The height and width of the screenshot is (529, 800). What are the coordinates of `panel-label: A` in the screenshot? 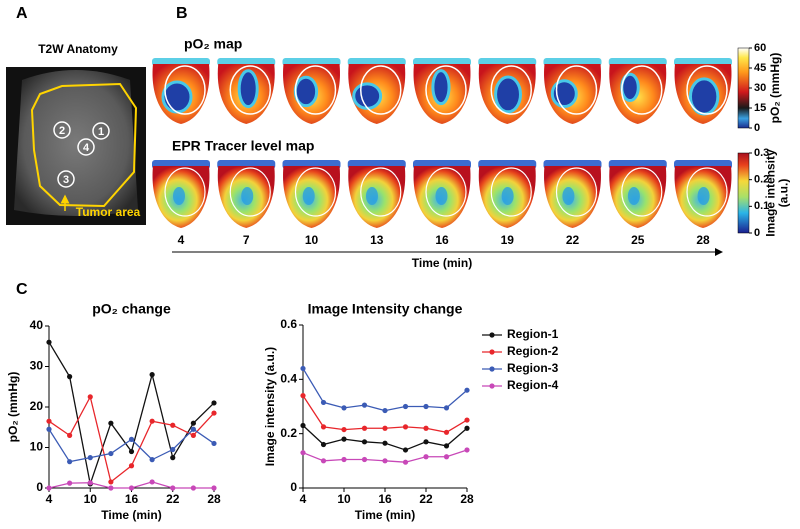 It's located at (22, 13).